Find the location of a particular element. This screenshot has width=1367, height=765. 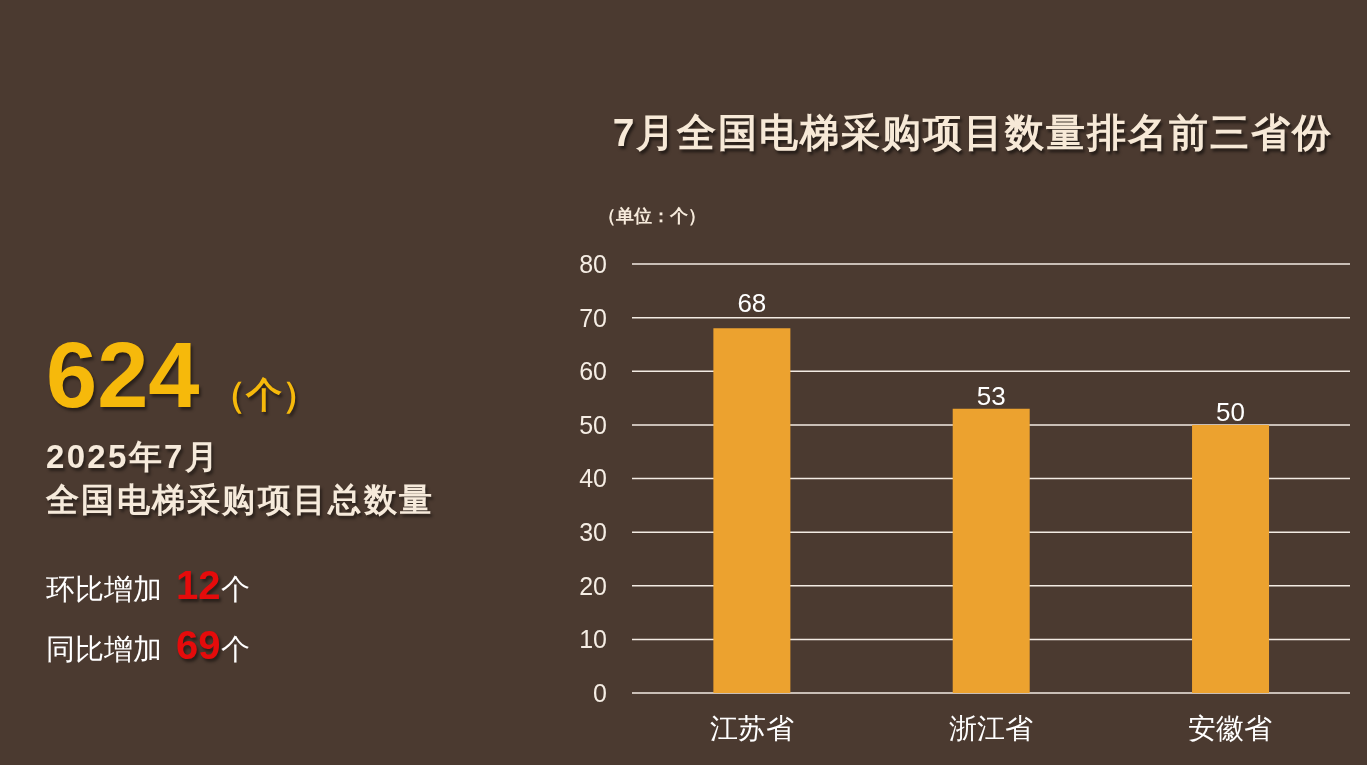

x-tick-label: 安徽省 is located at coordinates (1230, 728).